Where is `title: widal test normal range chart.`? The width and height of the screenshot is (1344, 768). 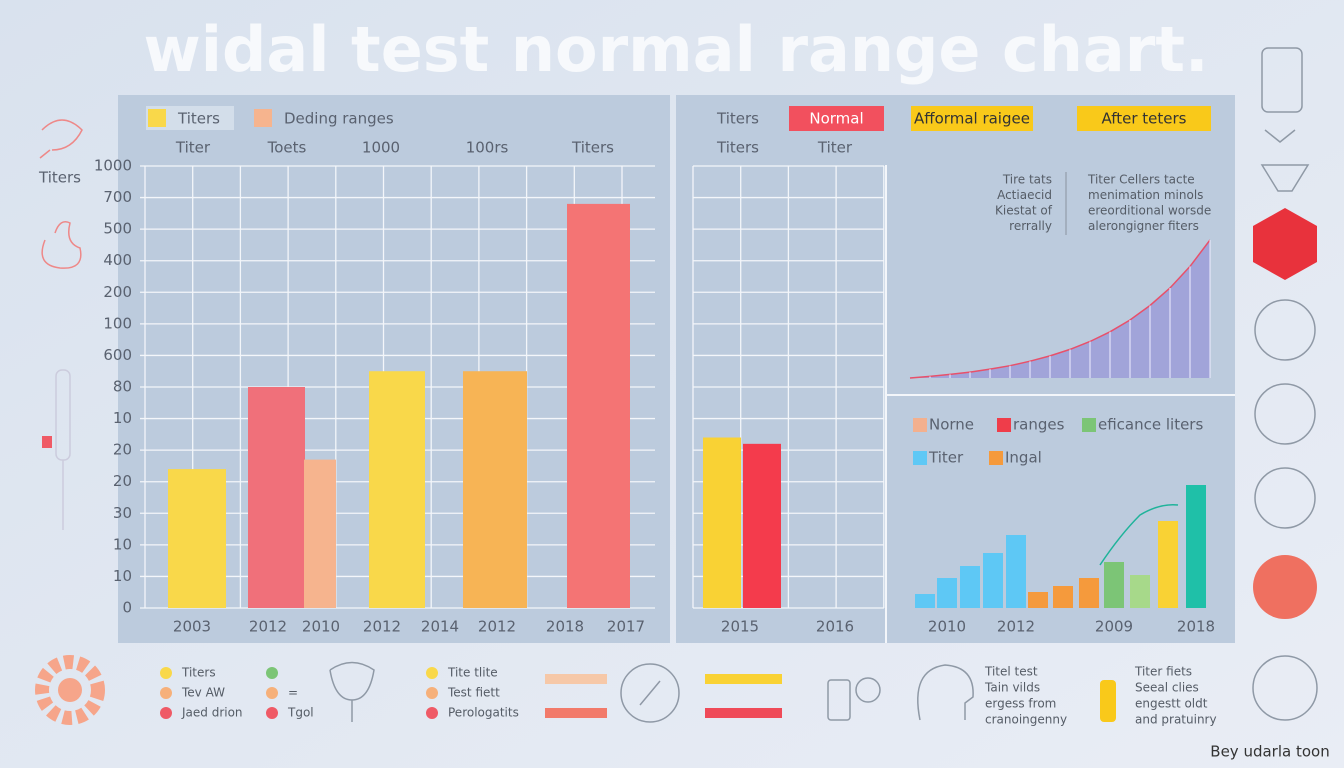 title: widal test normal range chart. is located at coordinates (675, 49).